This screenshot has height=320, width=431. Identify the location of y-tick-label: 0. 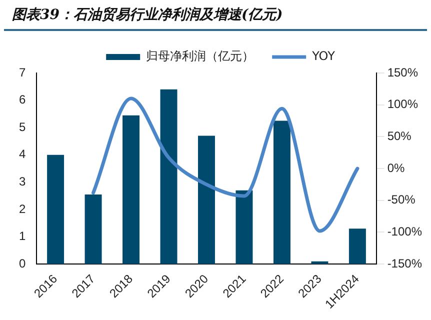
(22, 263).